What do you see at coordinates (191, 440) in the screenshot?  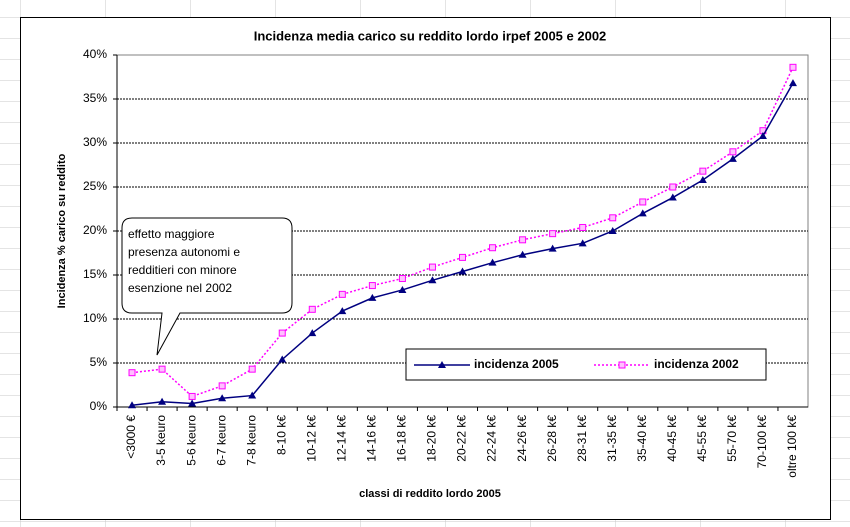 I see `x-tick-label: 5-6 keuro` at bounding box center [191, 440].